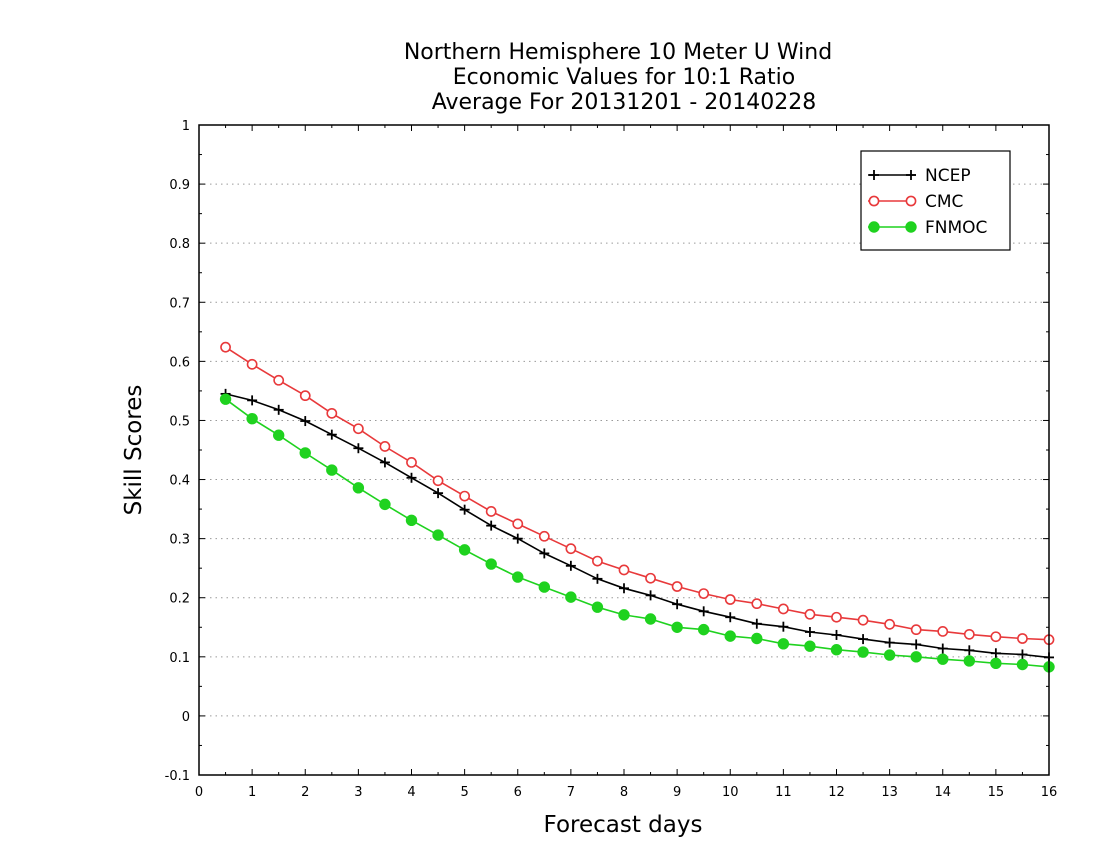 The image size is (1100, 850). Describe the element at coordinates (179, 481) in the screenshot. I see `y-tick-label: 0.4` at that location.